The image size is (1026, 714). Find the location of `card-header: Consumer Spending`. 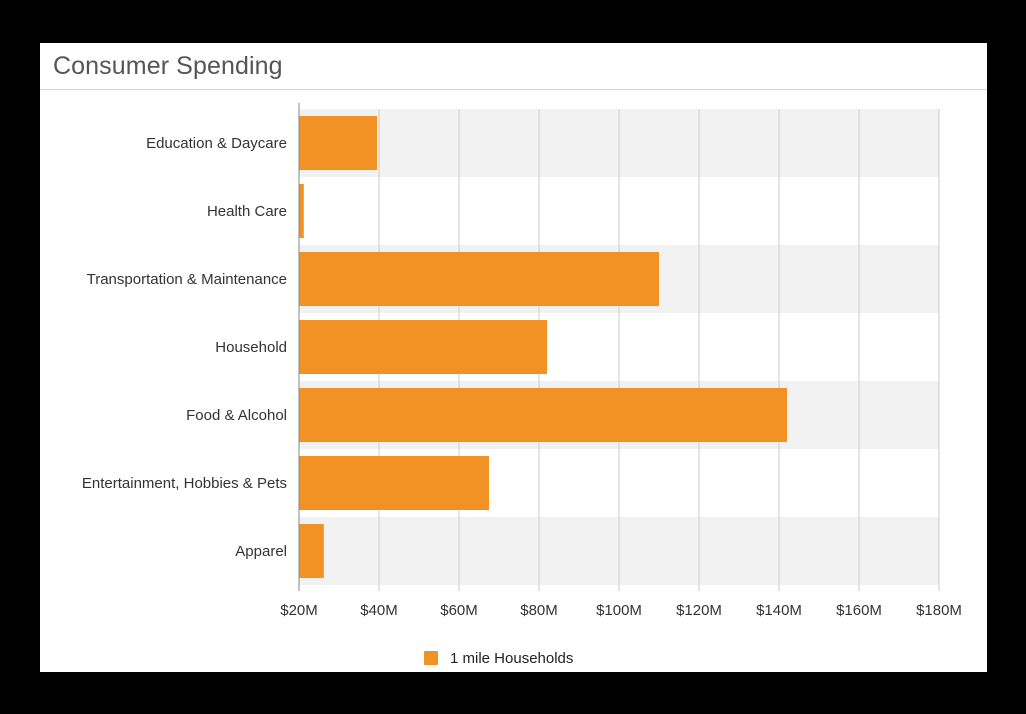

card-header: Consumer Spending is located at coordinates (513, 66).